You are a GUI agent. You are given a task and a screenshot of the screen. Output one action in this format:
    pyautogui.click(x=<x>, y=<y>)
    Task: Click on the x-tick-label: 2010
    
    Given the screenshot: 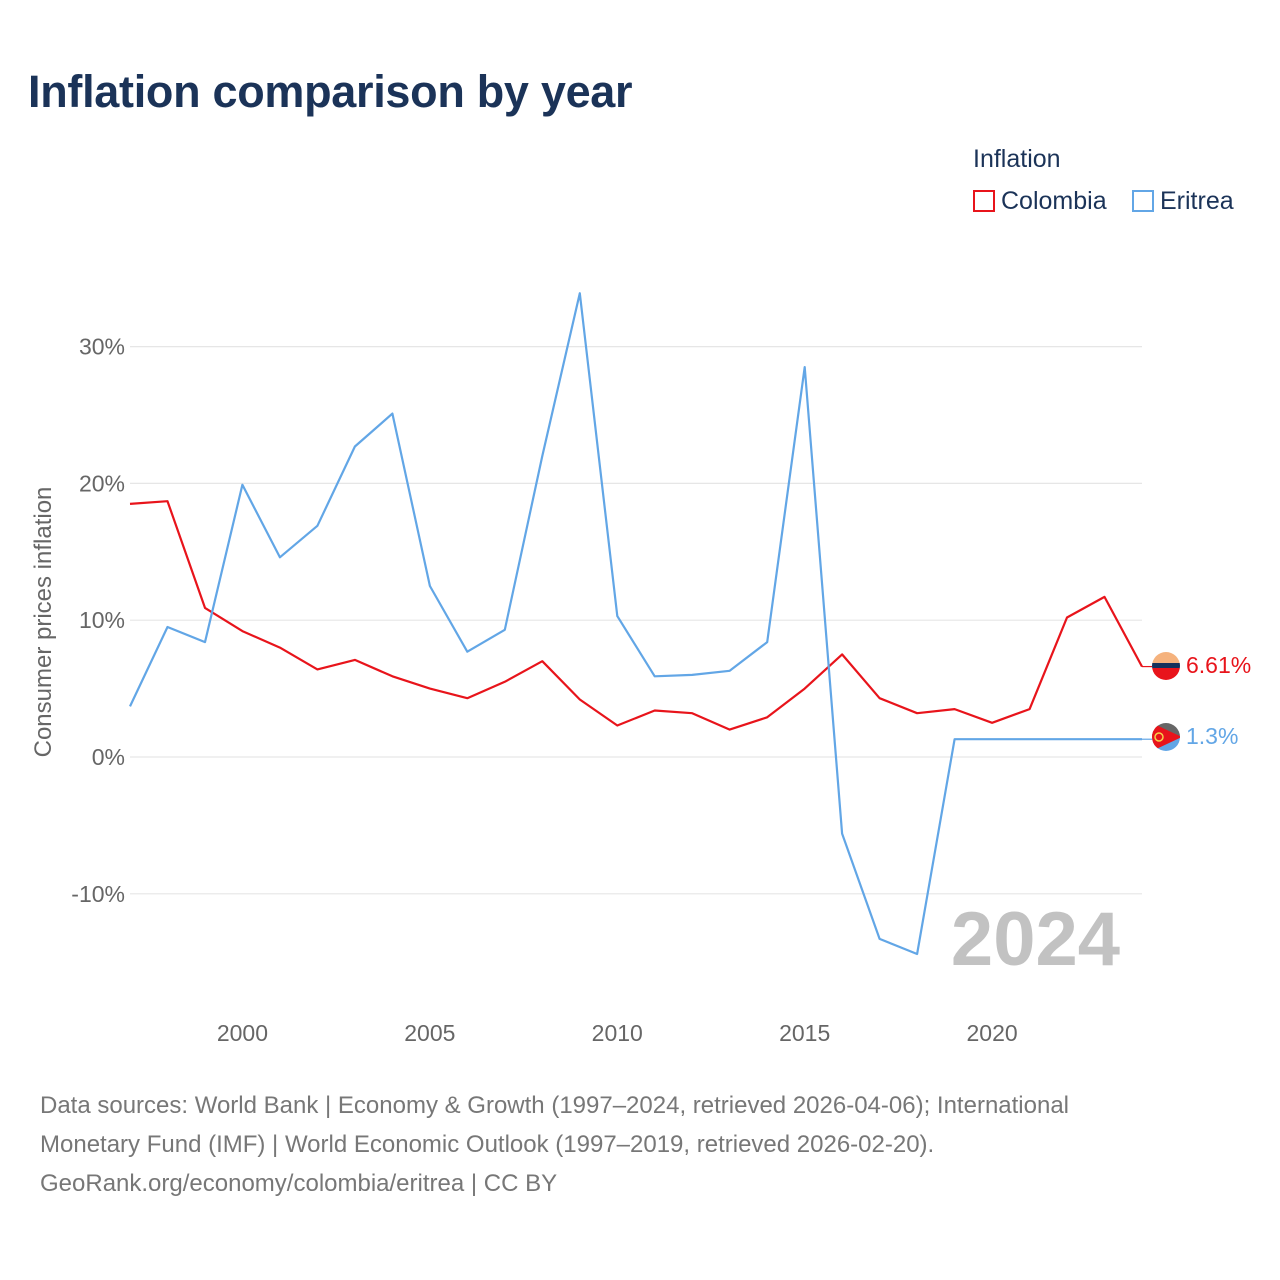 What is the action you would take?
    pyautogui.click(x=617, y=1033)
    